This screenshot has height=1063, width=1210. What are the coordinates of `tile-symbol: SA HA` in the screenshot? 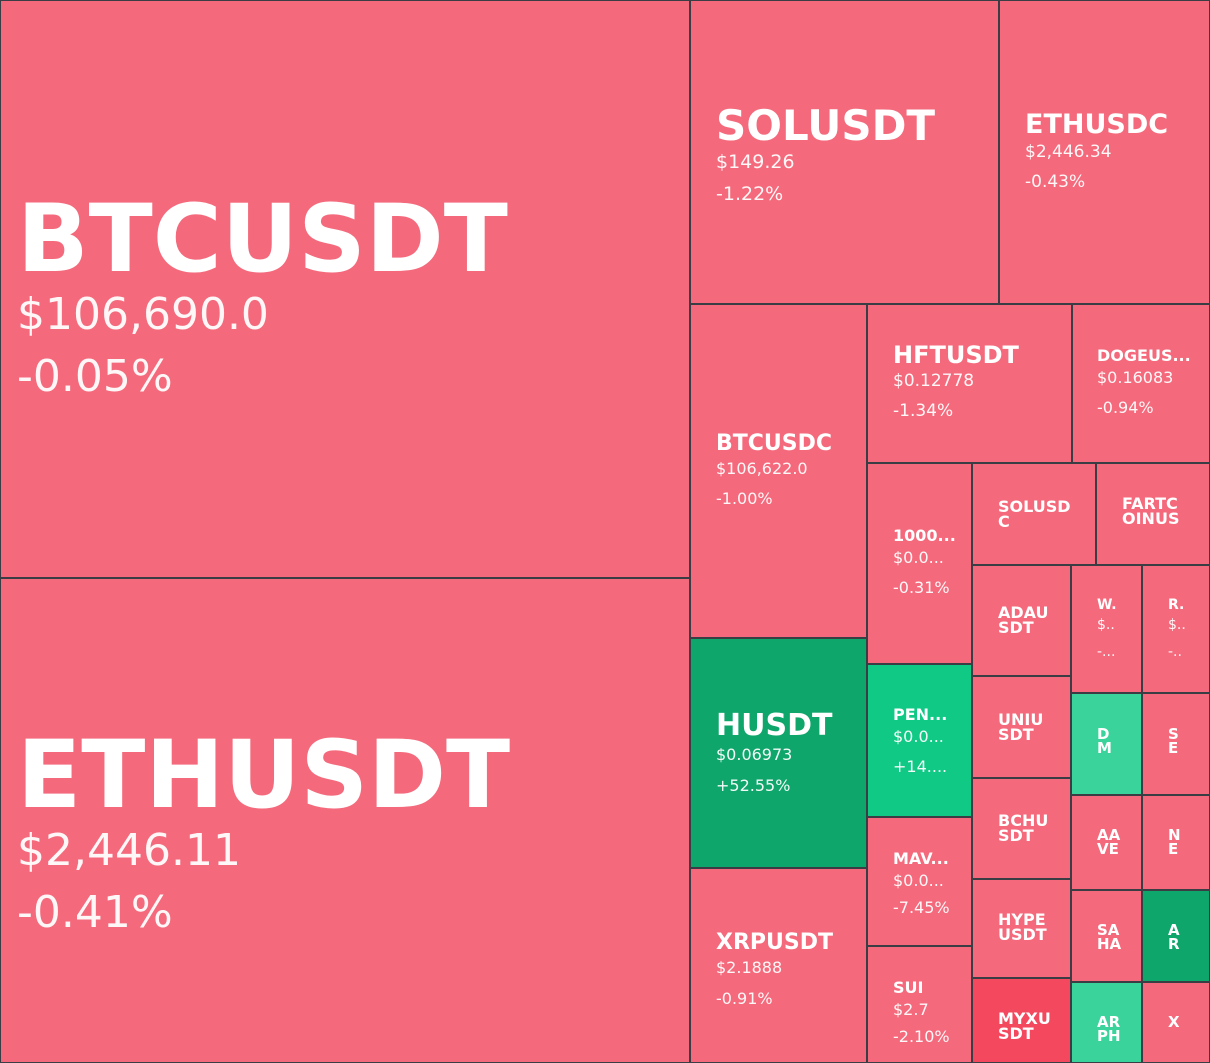 It's located at (1109, 937).